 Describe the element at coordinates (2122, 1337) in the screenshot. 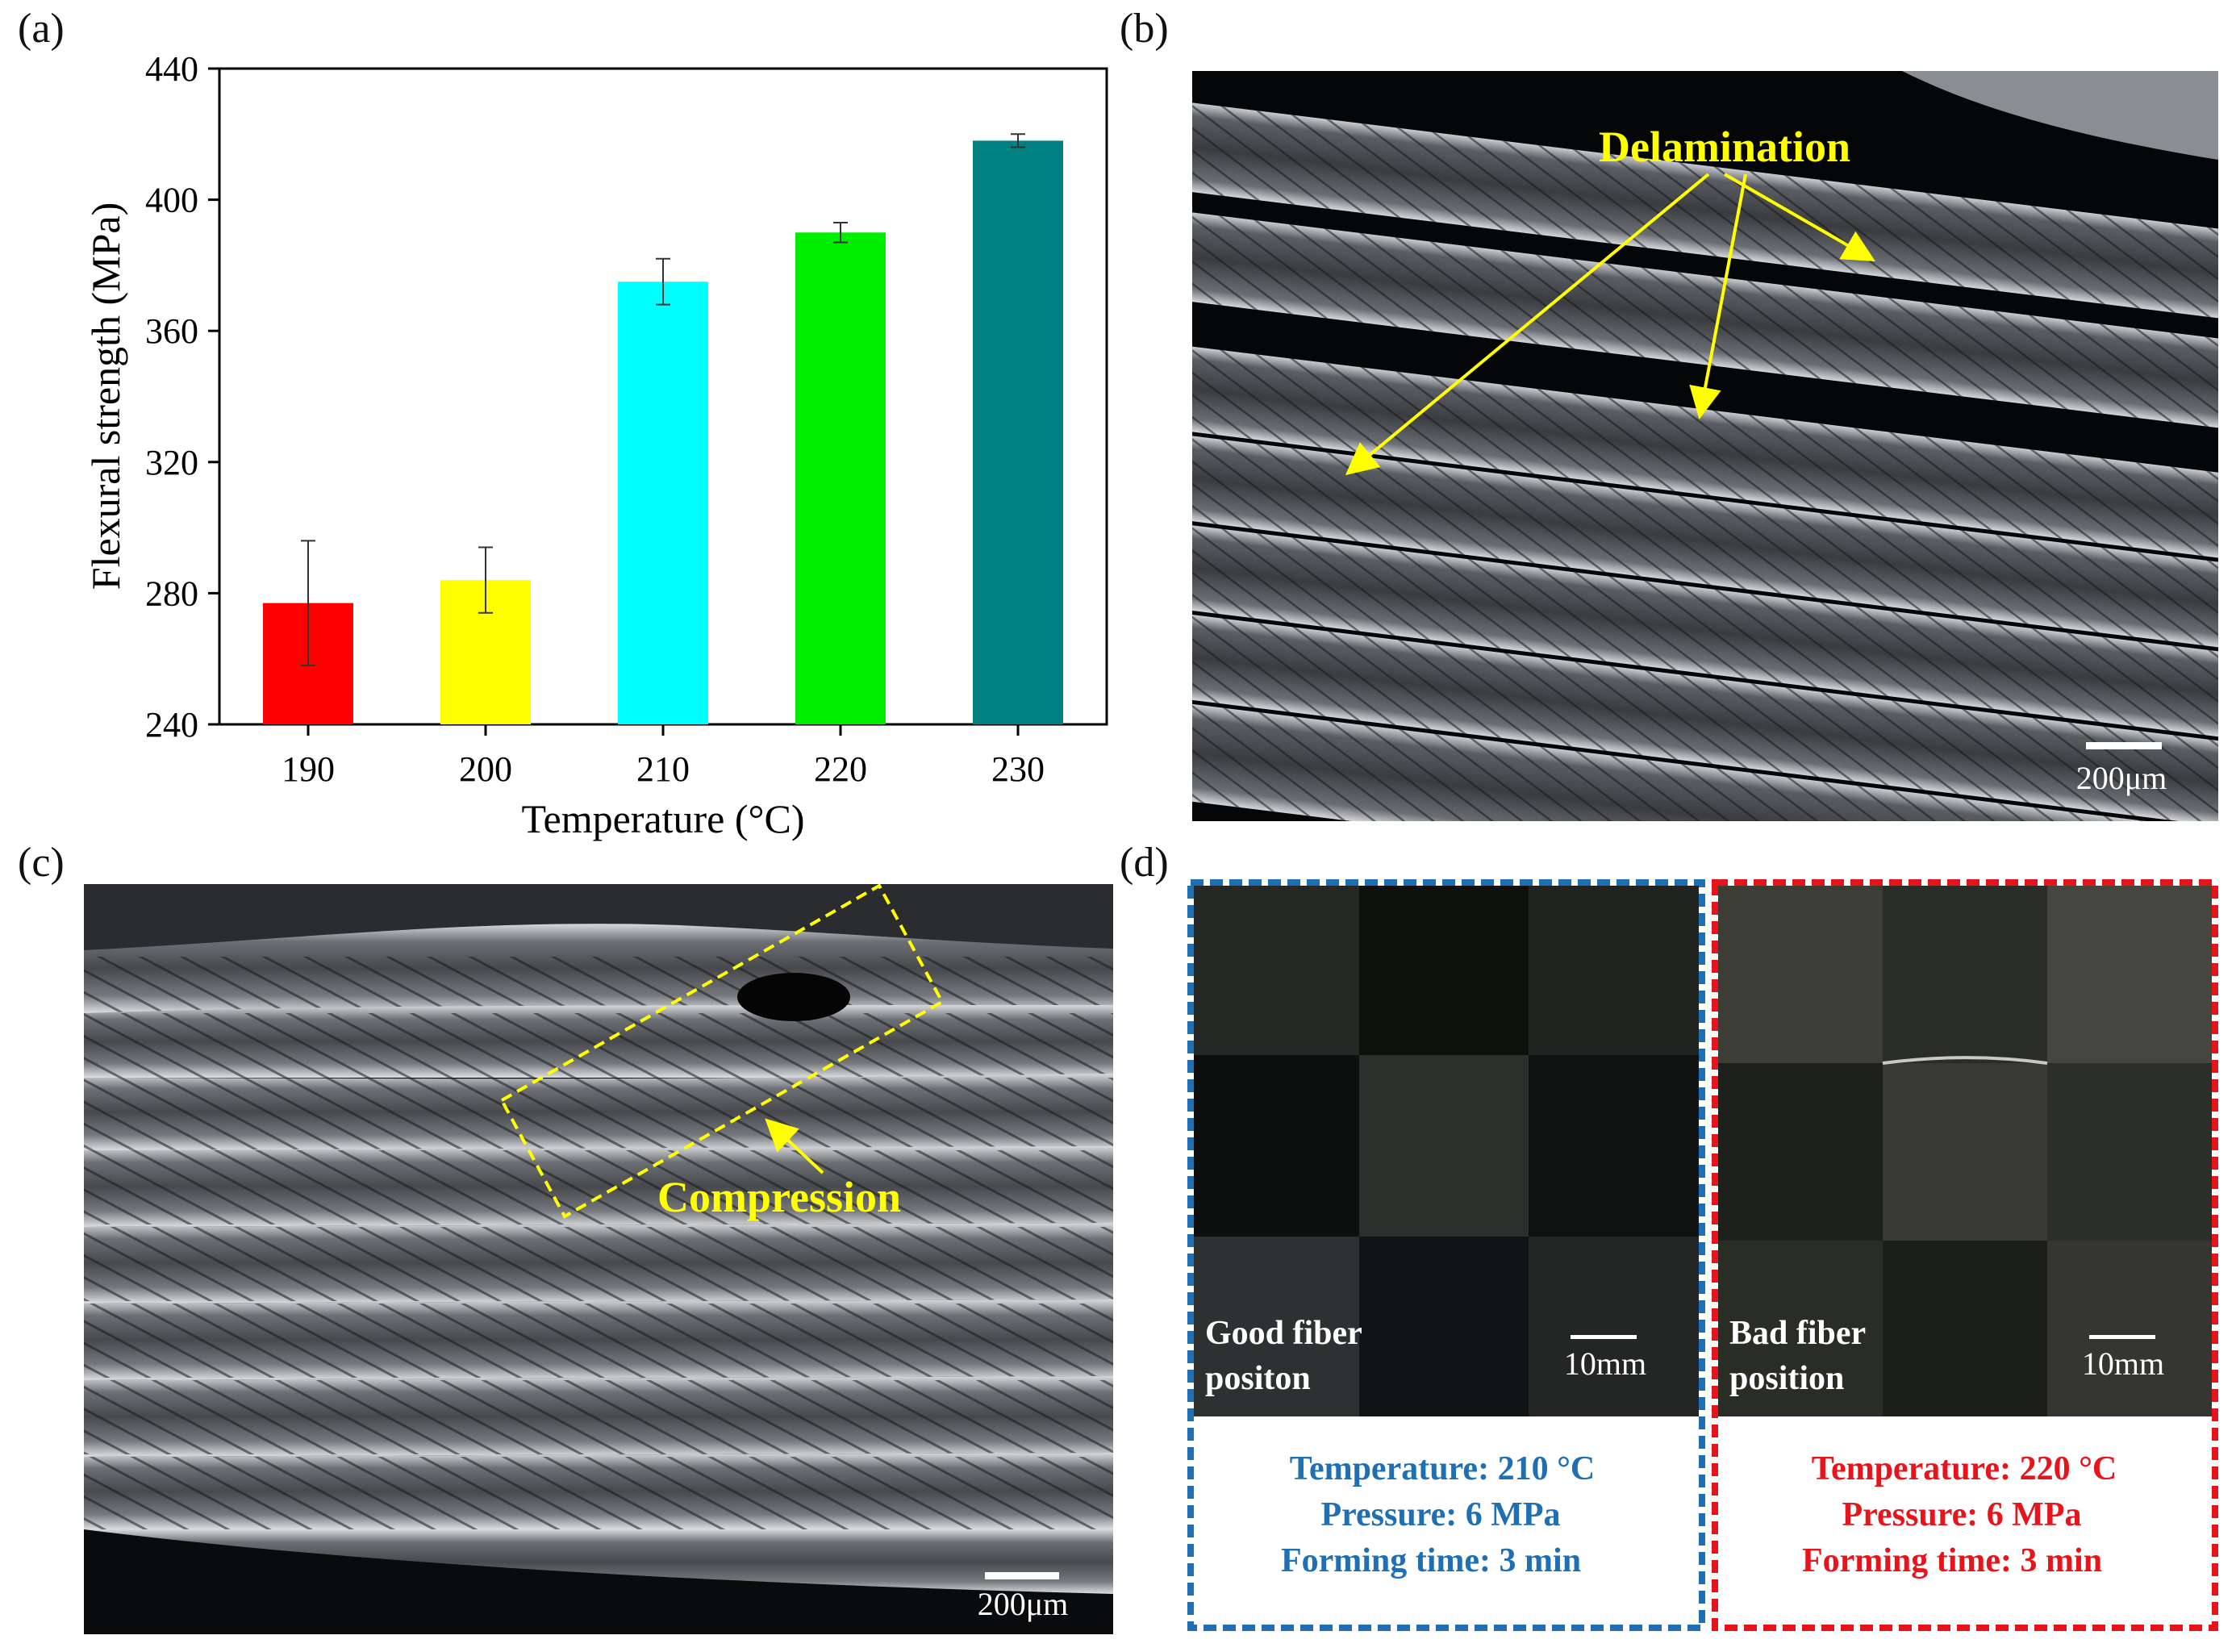

I see `scale-bar-bad` at that location.